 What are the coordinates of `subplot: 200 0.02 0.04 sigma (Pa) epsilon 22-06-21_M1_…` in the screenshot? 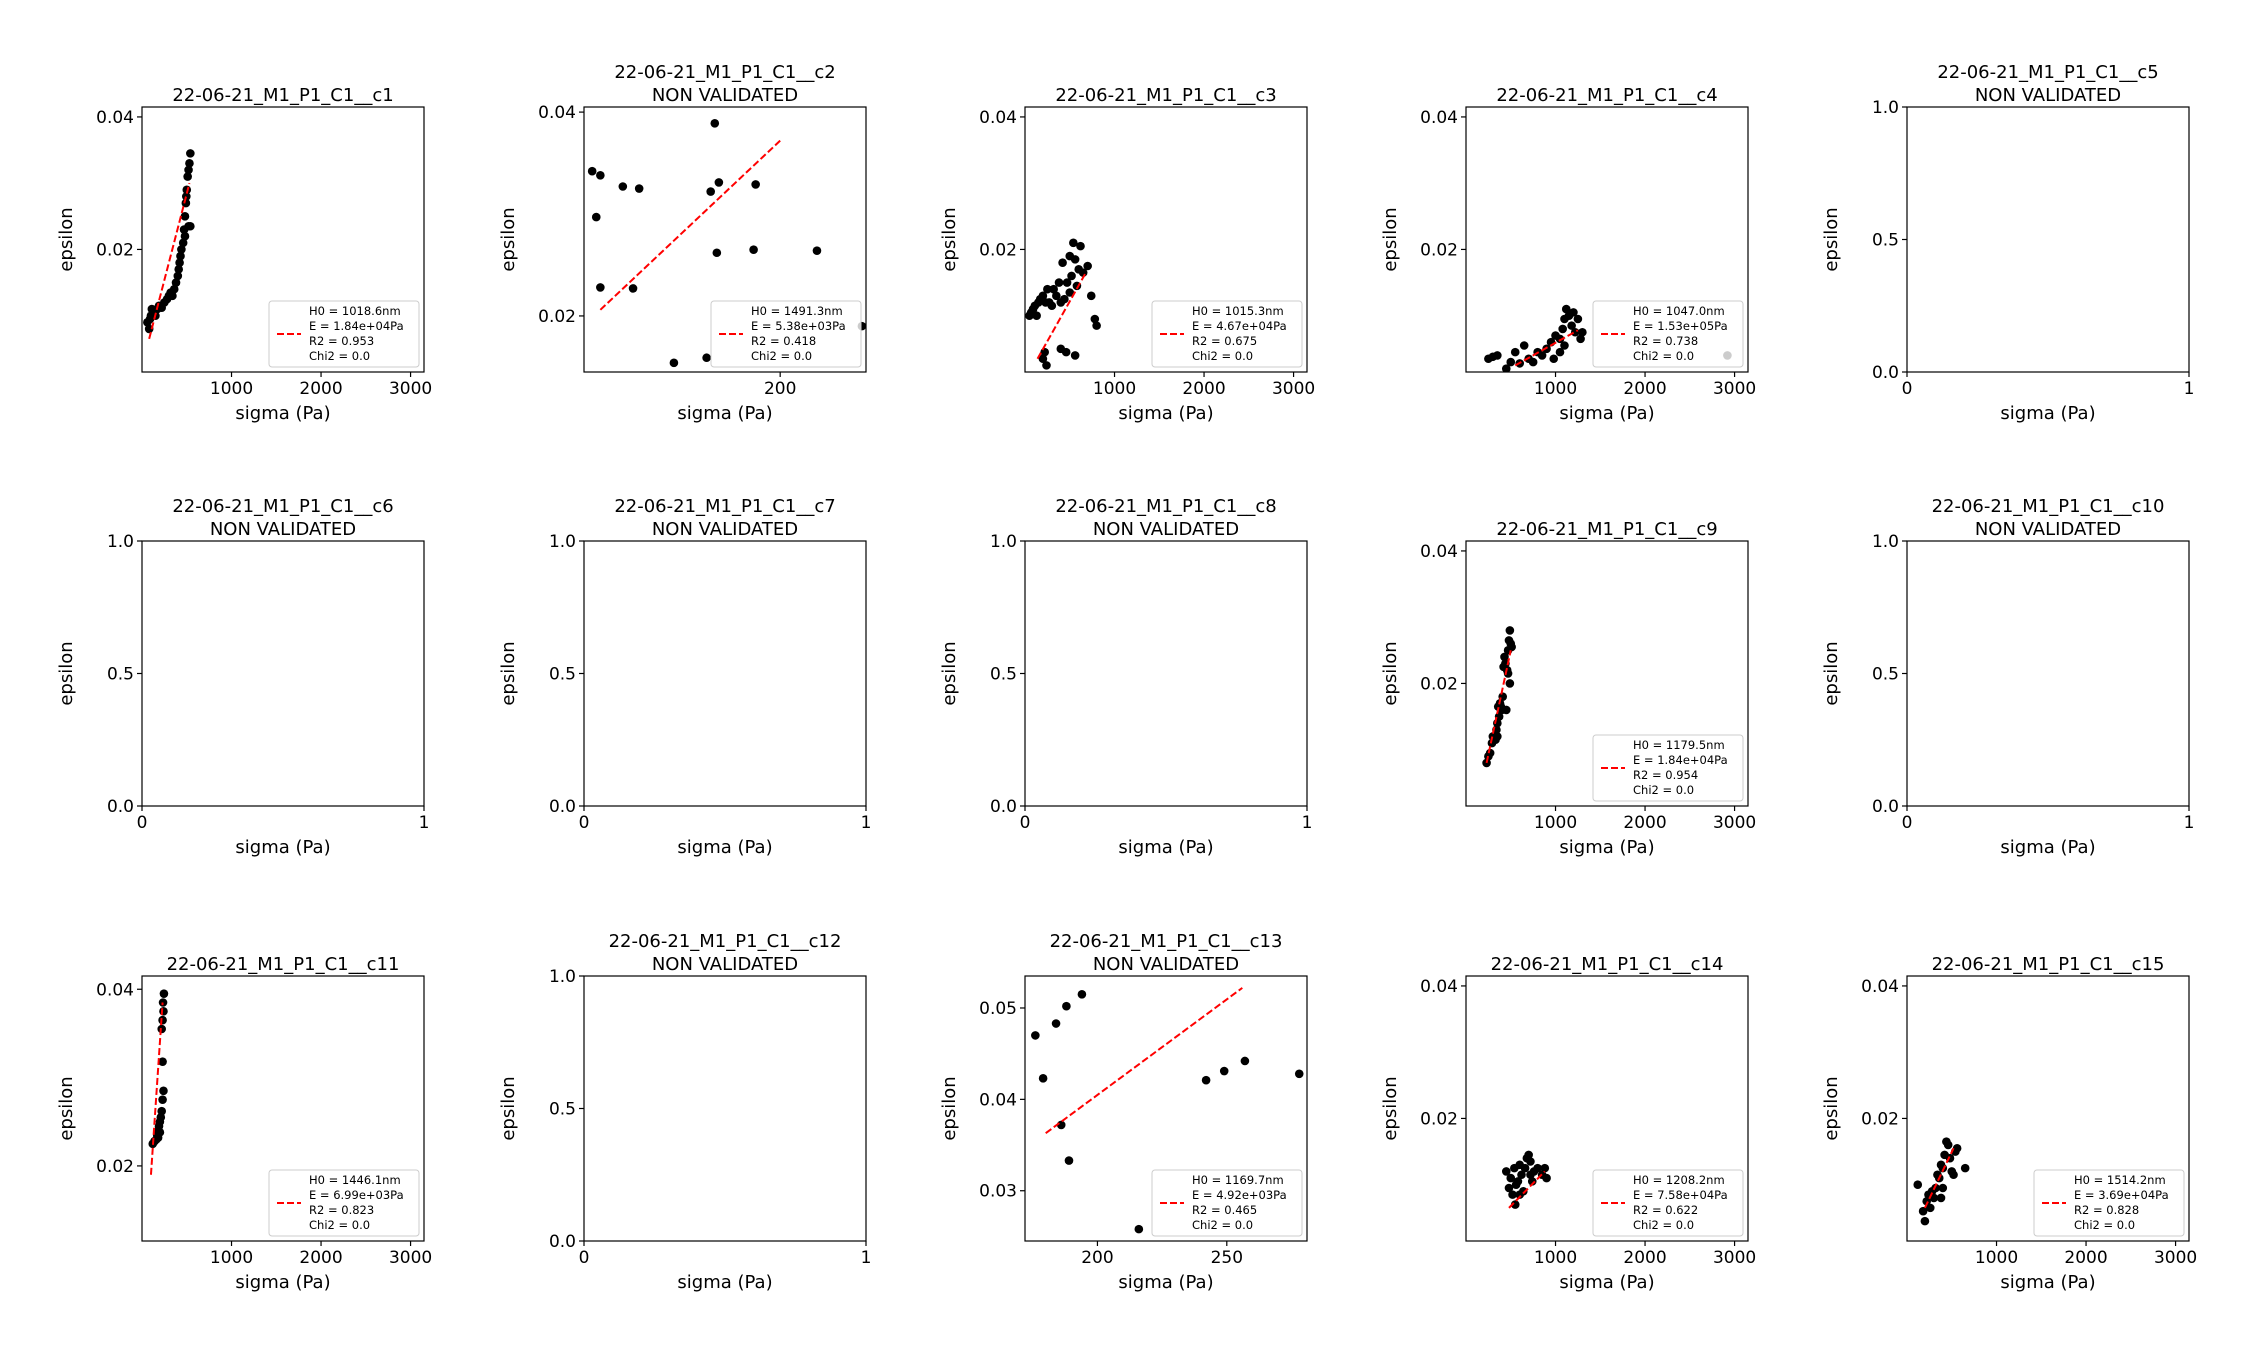 It's located at (682, 243).